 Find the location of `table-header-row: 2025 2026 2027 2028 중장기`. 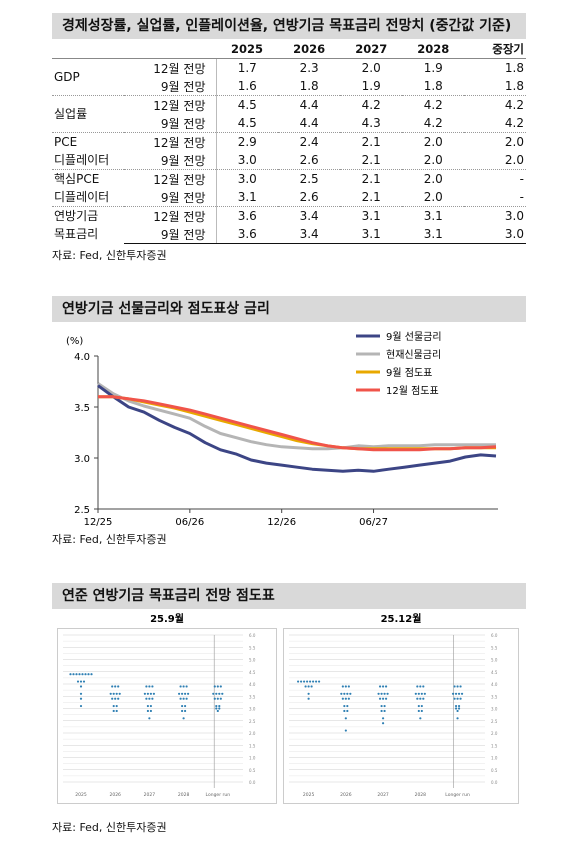

table-header-row: 2025 2026 2027 2028 중장기 is located at coordinates (289, 49).